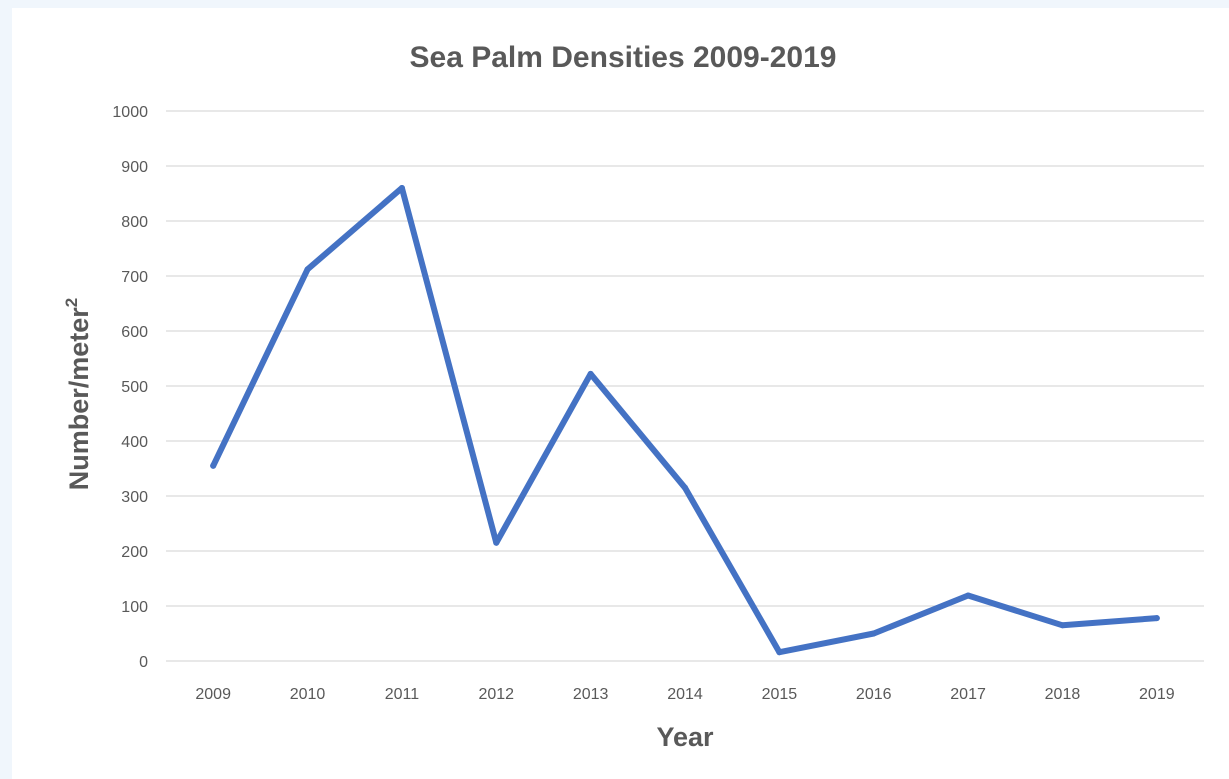 The width and height of the screenshot is (1229, 779). Describe the element at coordinates (1063, 694) in the screenshot. I see `x-tick-label: 2018` at that location.